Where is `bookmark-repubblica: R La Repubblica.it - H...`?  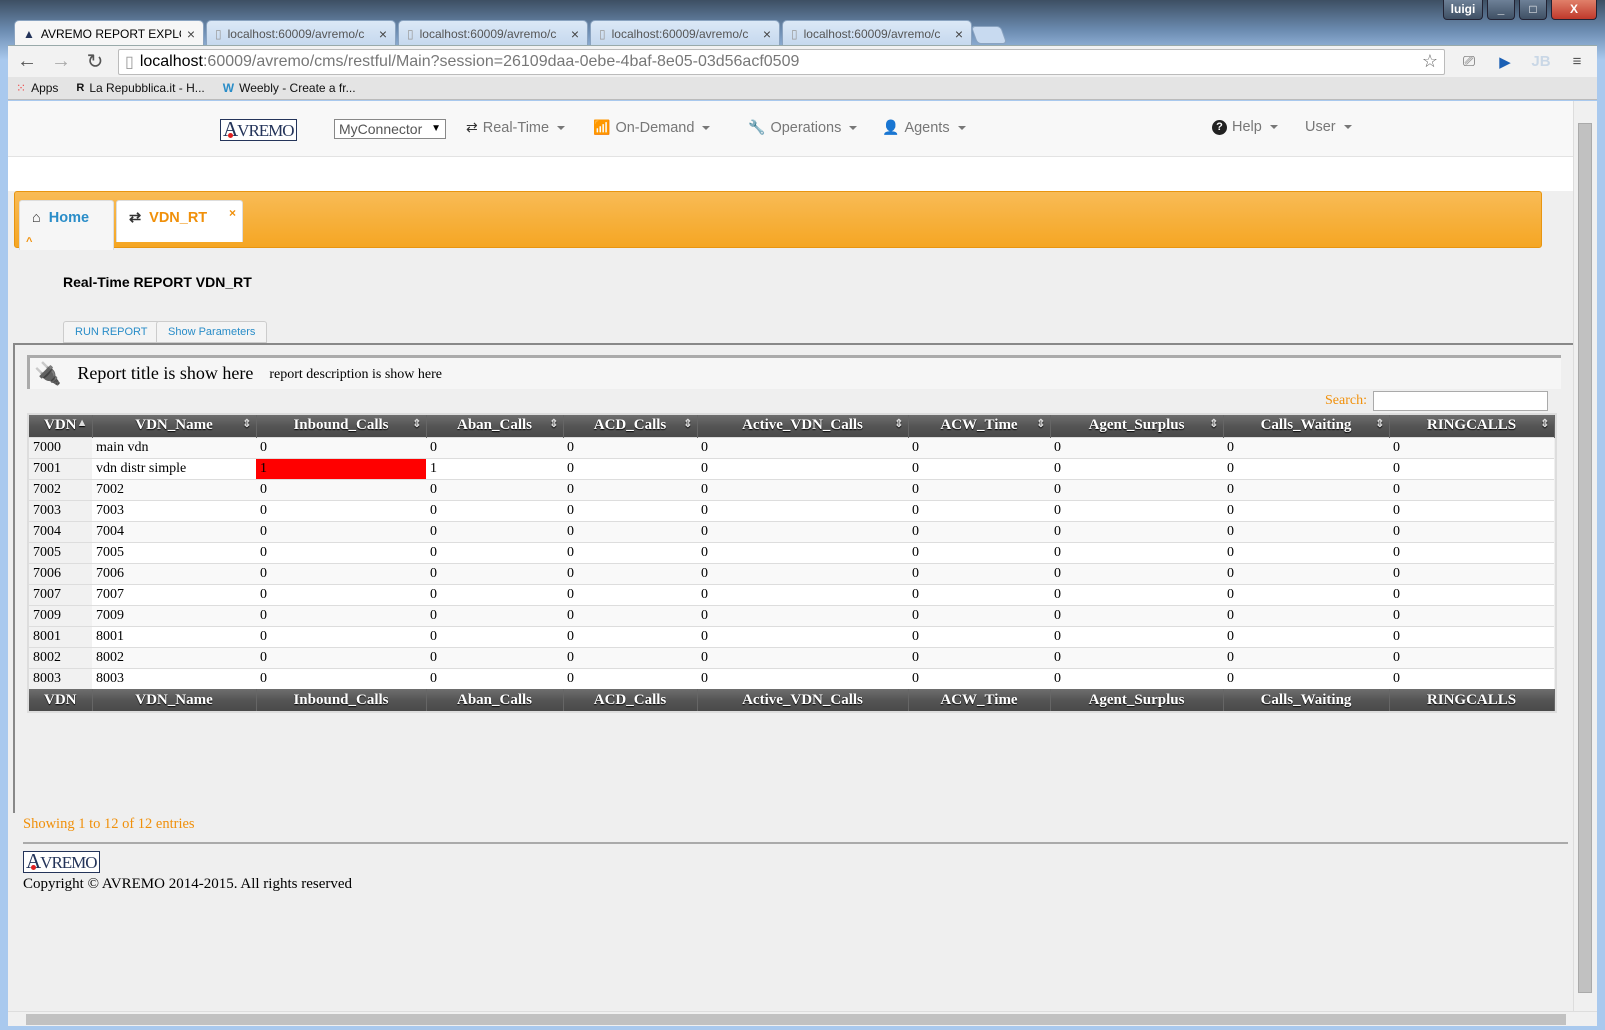 bookmark-repubblica: R La Repubblica.it - H... is located at coordinates (140, 88).